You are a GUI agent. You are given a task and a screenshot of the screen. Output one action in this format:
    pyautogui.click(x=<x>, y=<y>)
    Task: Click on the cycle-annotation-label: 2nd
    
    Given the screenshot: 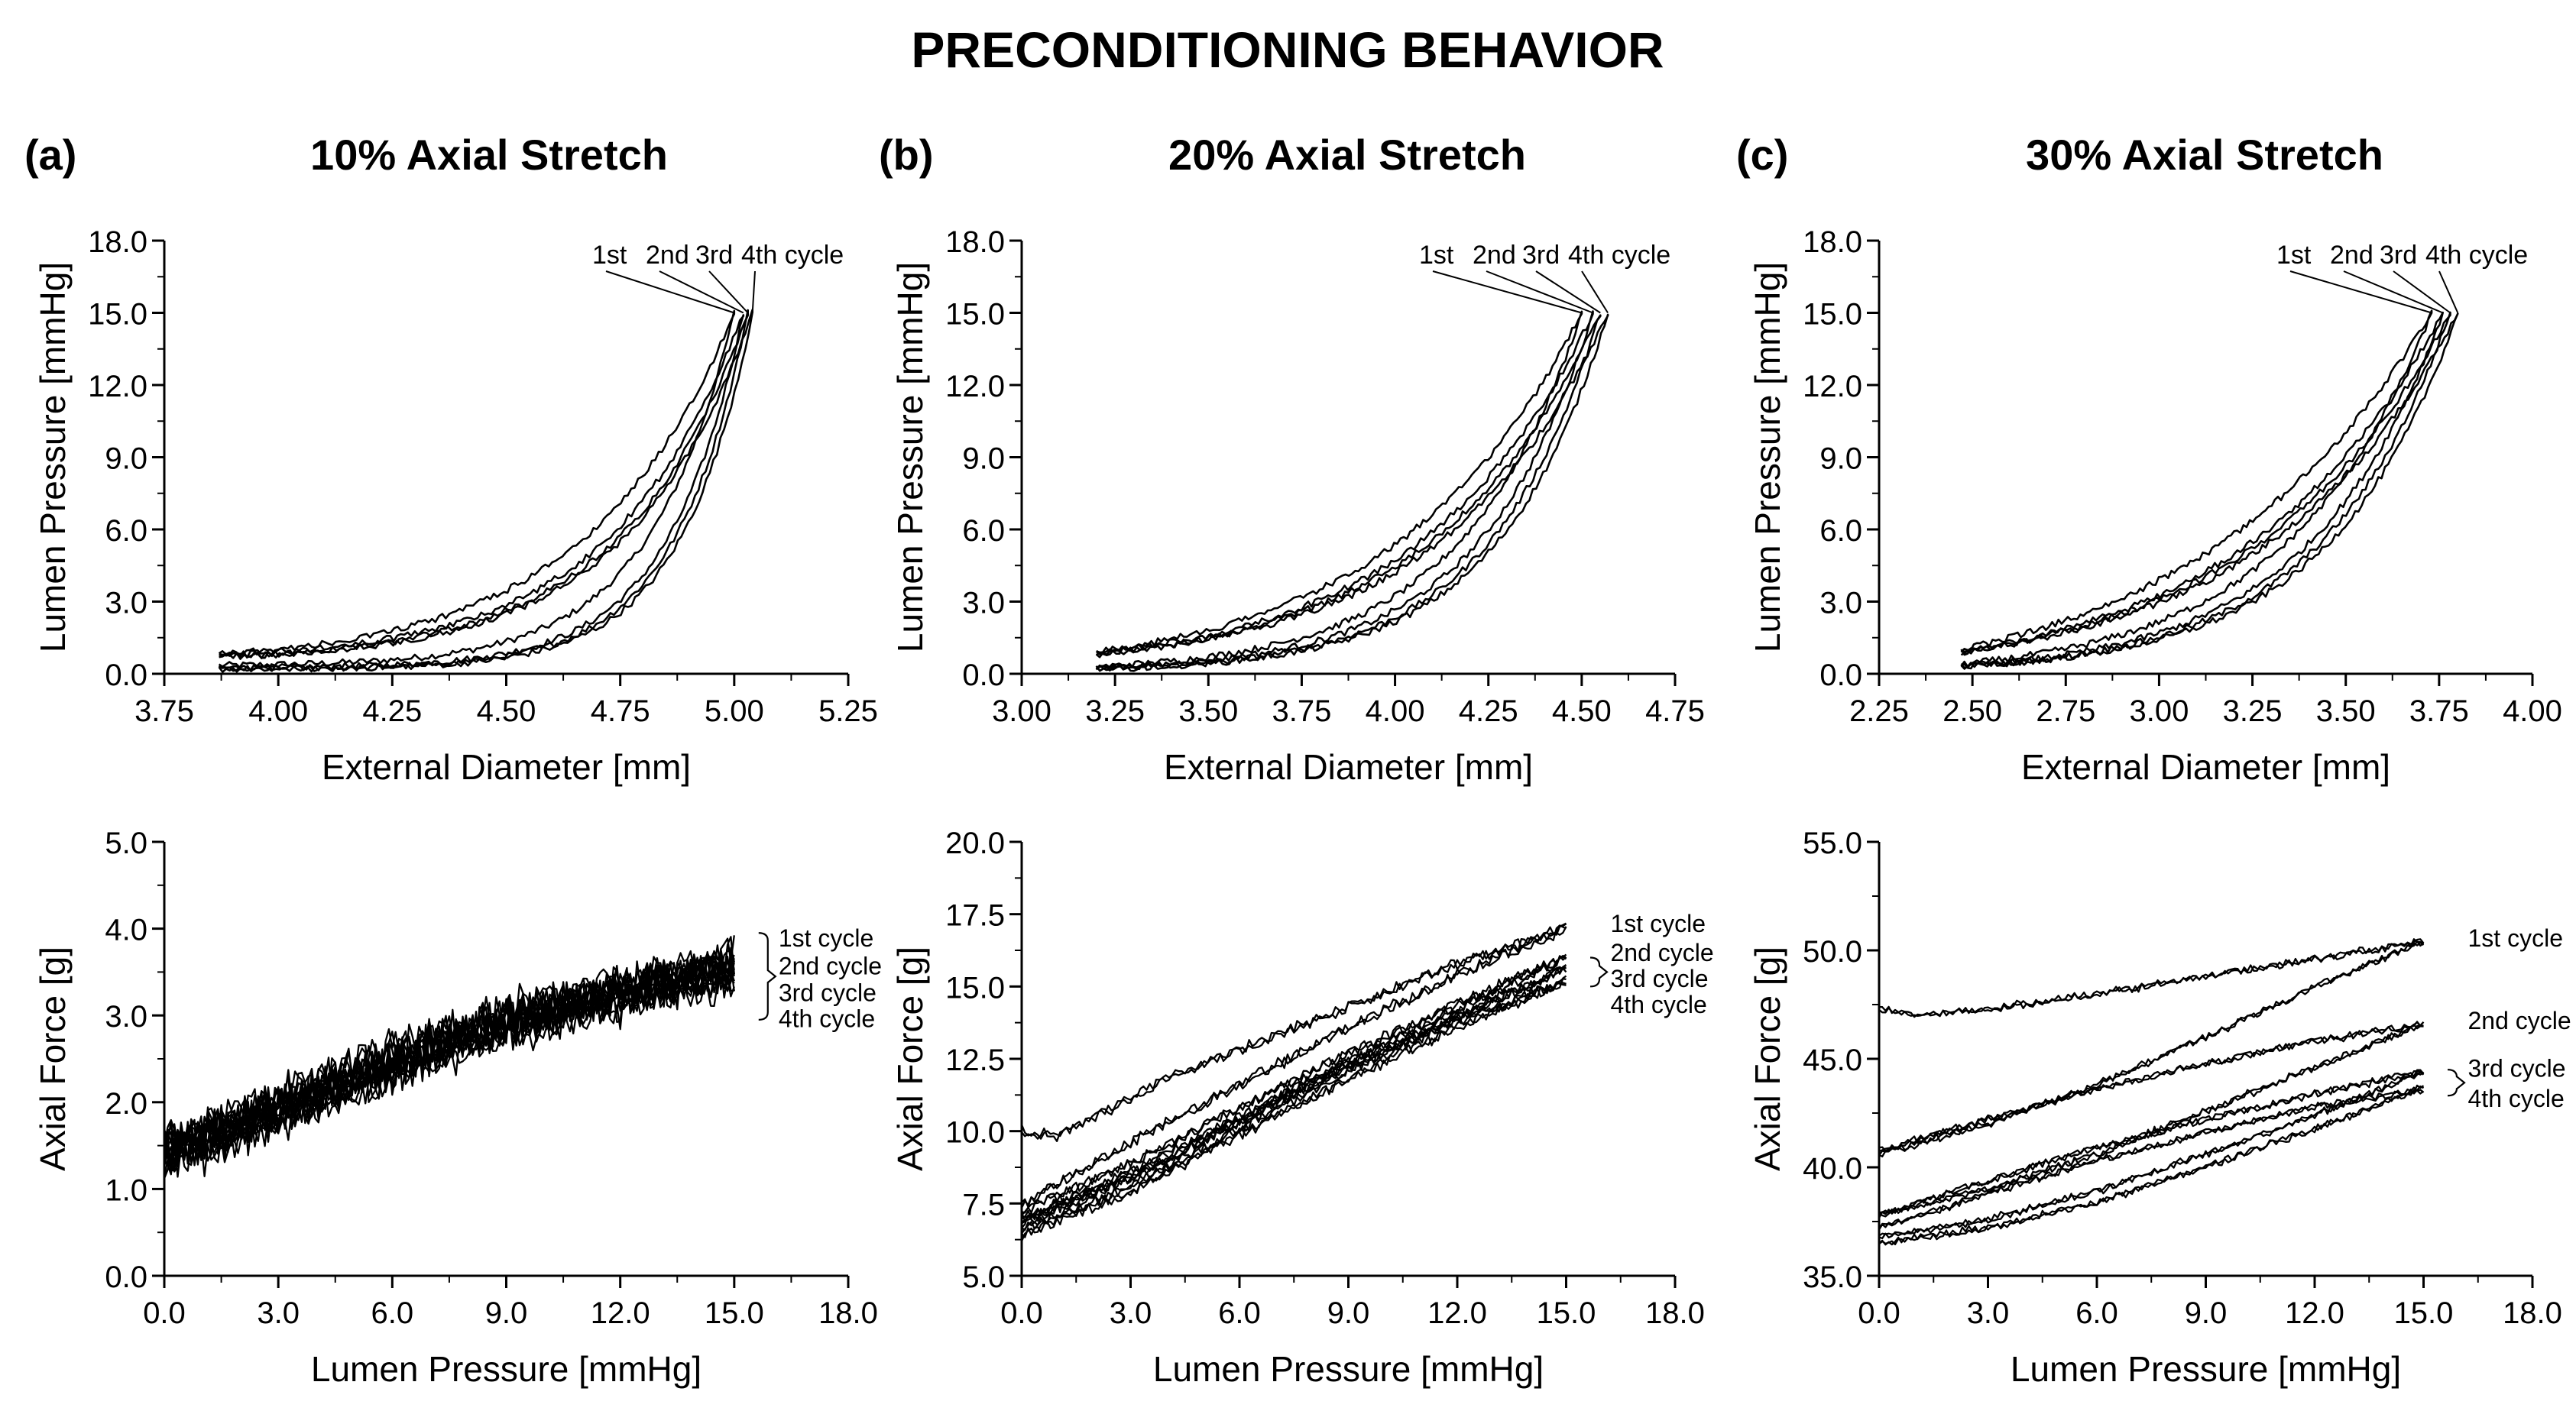 What is the action you would take?
    pyautogui.click(x=2351, y=255)
    